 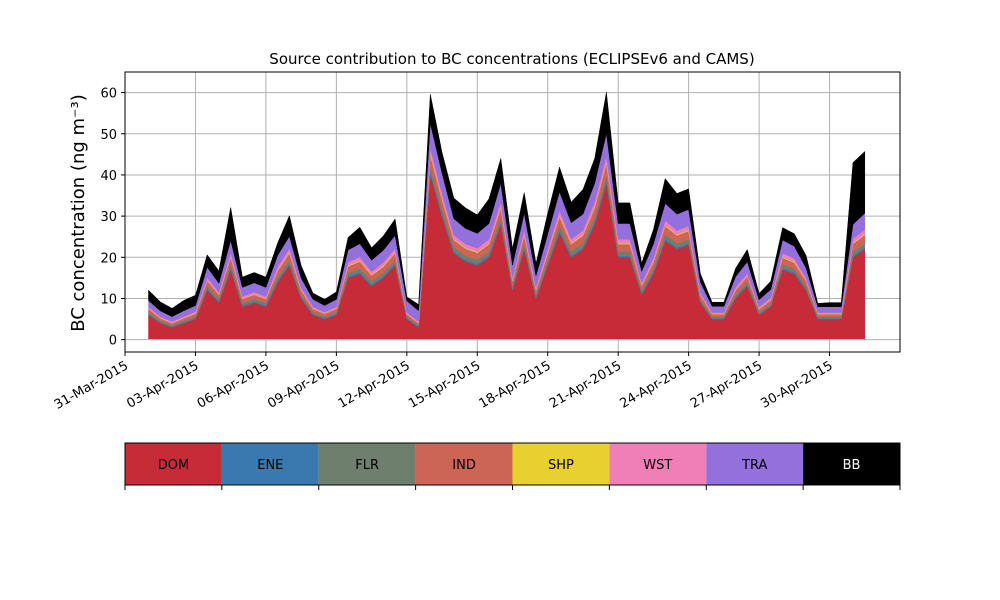 I want to click on y-tick-label: 0, so click(x=113, y=341).